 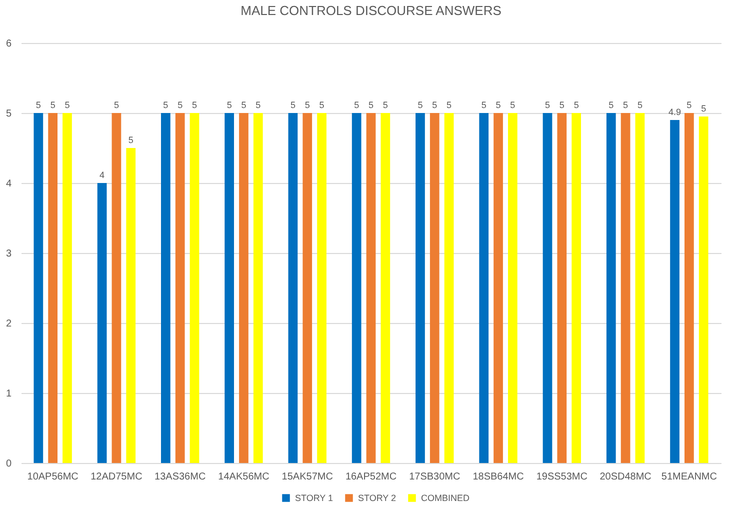 I want to click on data-label: 4.9, so click(x=675, y=112).